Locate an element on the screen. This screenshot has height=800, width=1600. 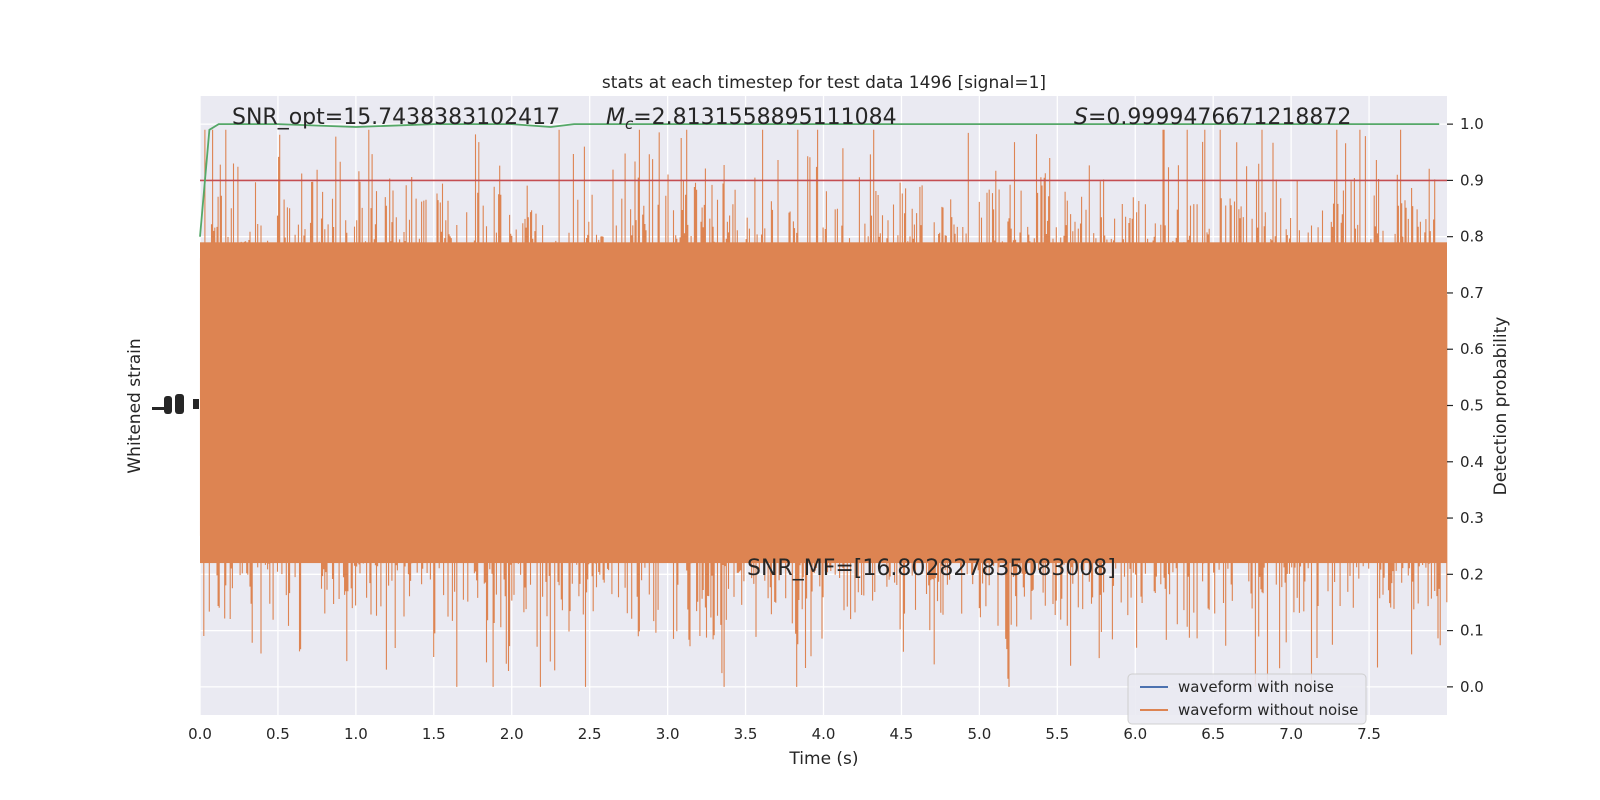
x-tick-label: 3.0 is located at coordinates (668, 734).